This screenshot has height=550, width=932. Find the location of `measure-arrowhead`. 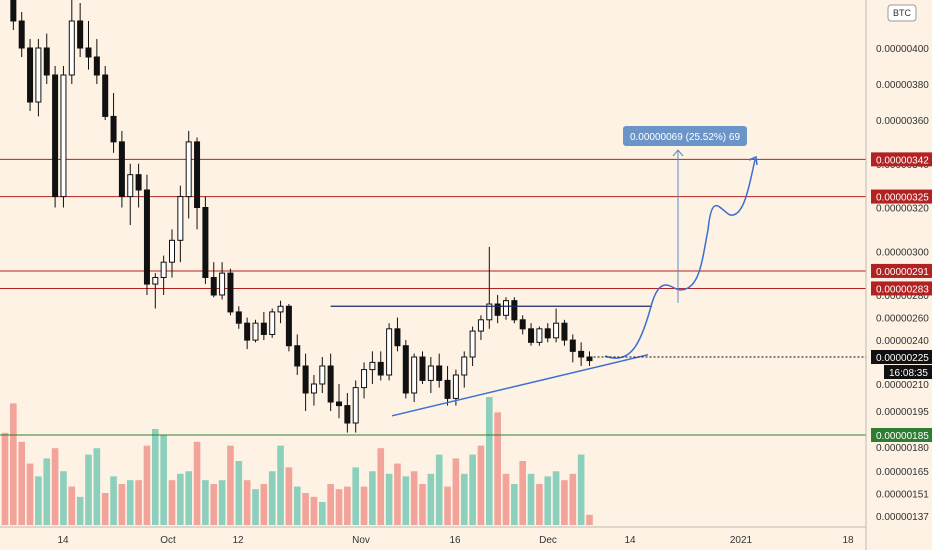

measure-arrowhead is located at coordinates (678, 153).